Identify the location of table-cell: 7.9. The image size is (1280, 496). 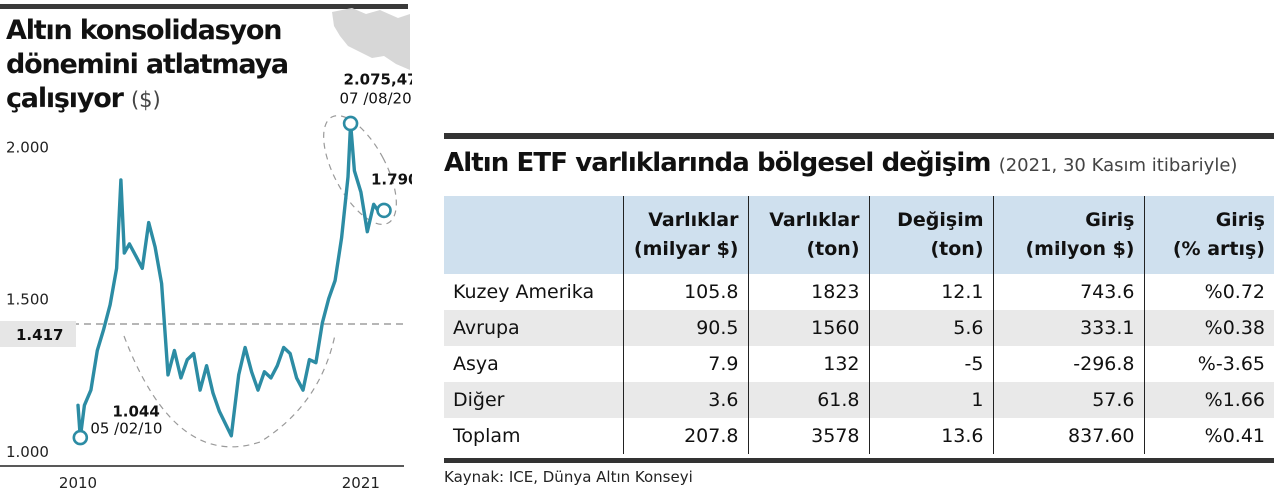
(685, 364).